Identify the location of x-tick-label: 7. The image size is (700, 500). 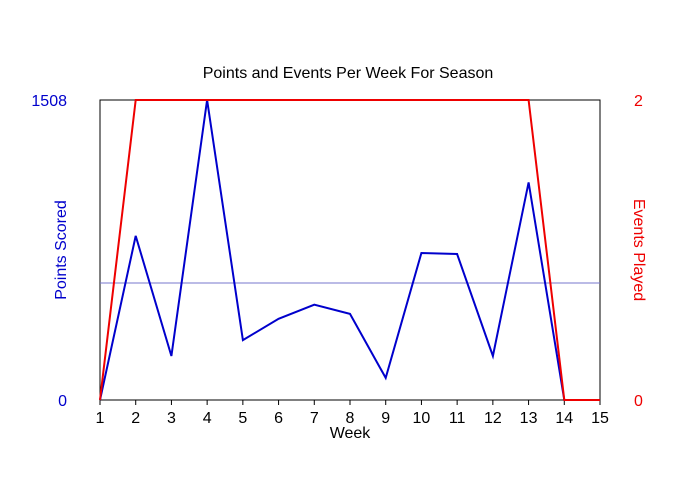
(314, 418).